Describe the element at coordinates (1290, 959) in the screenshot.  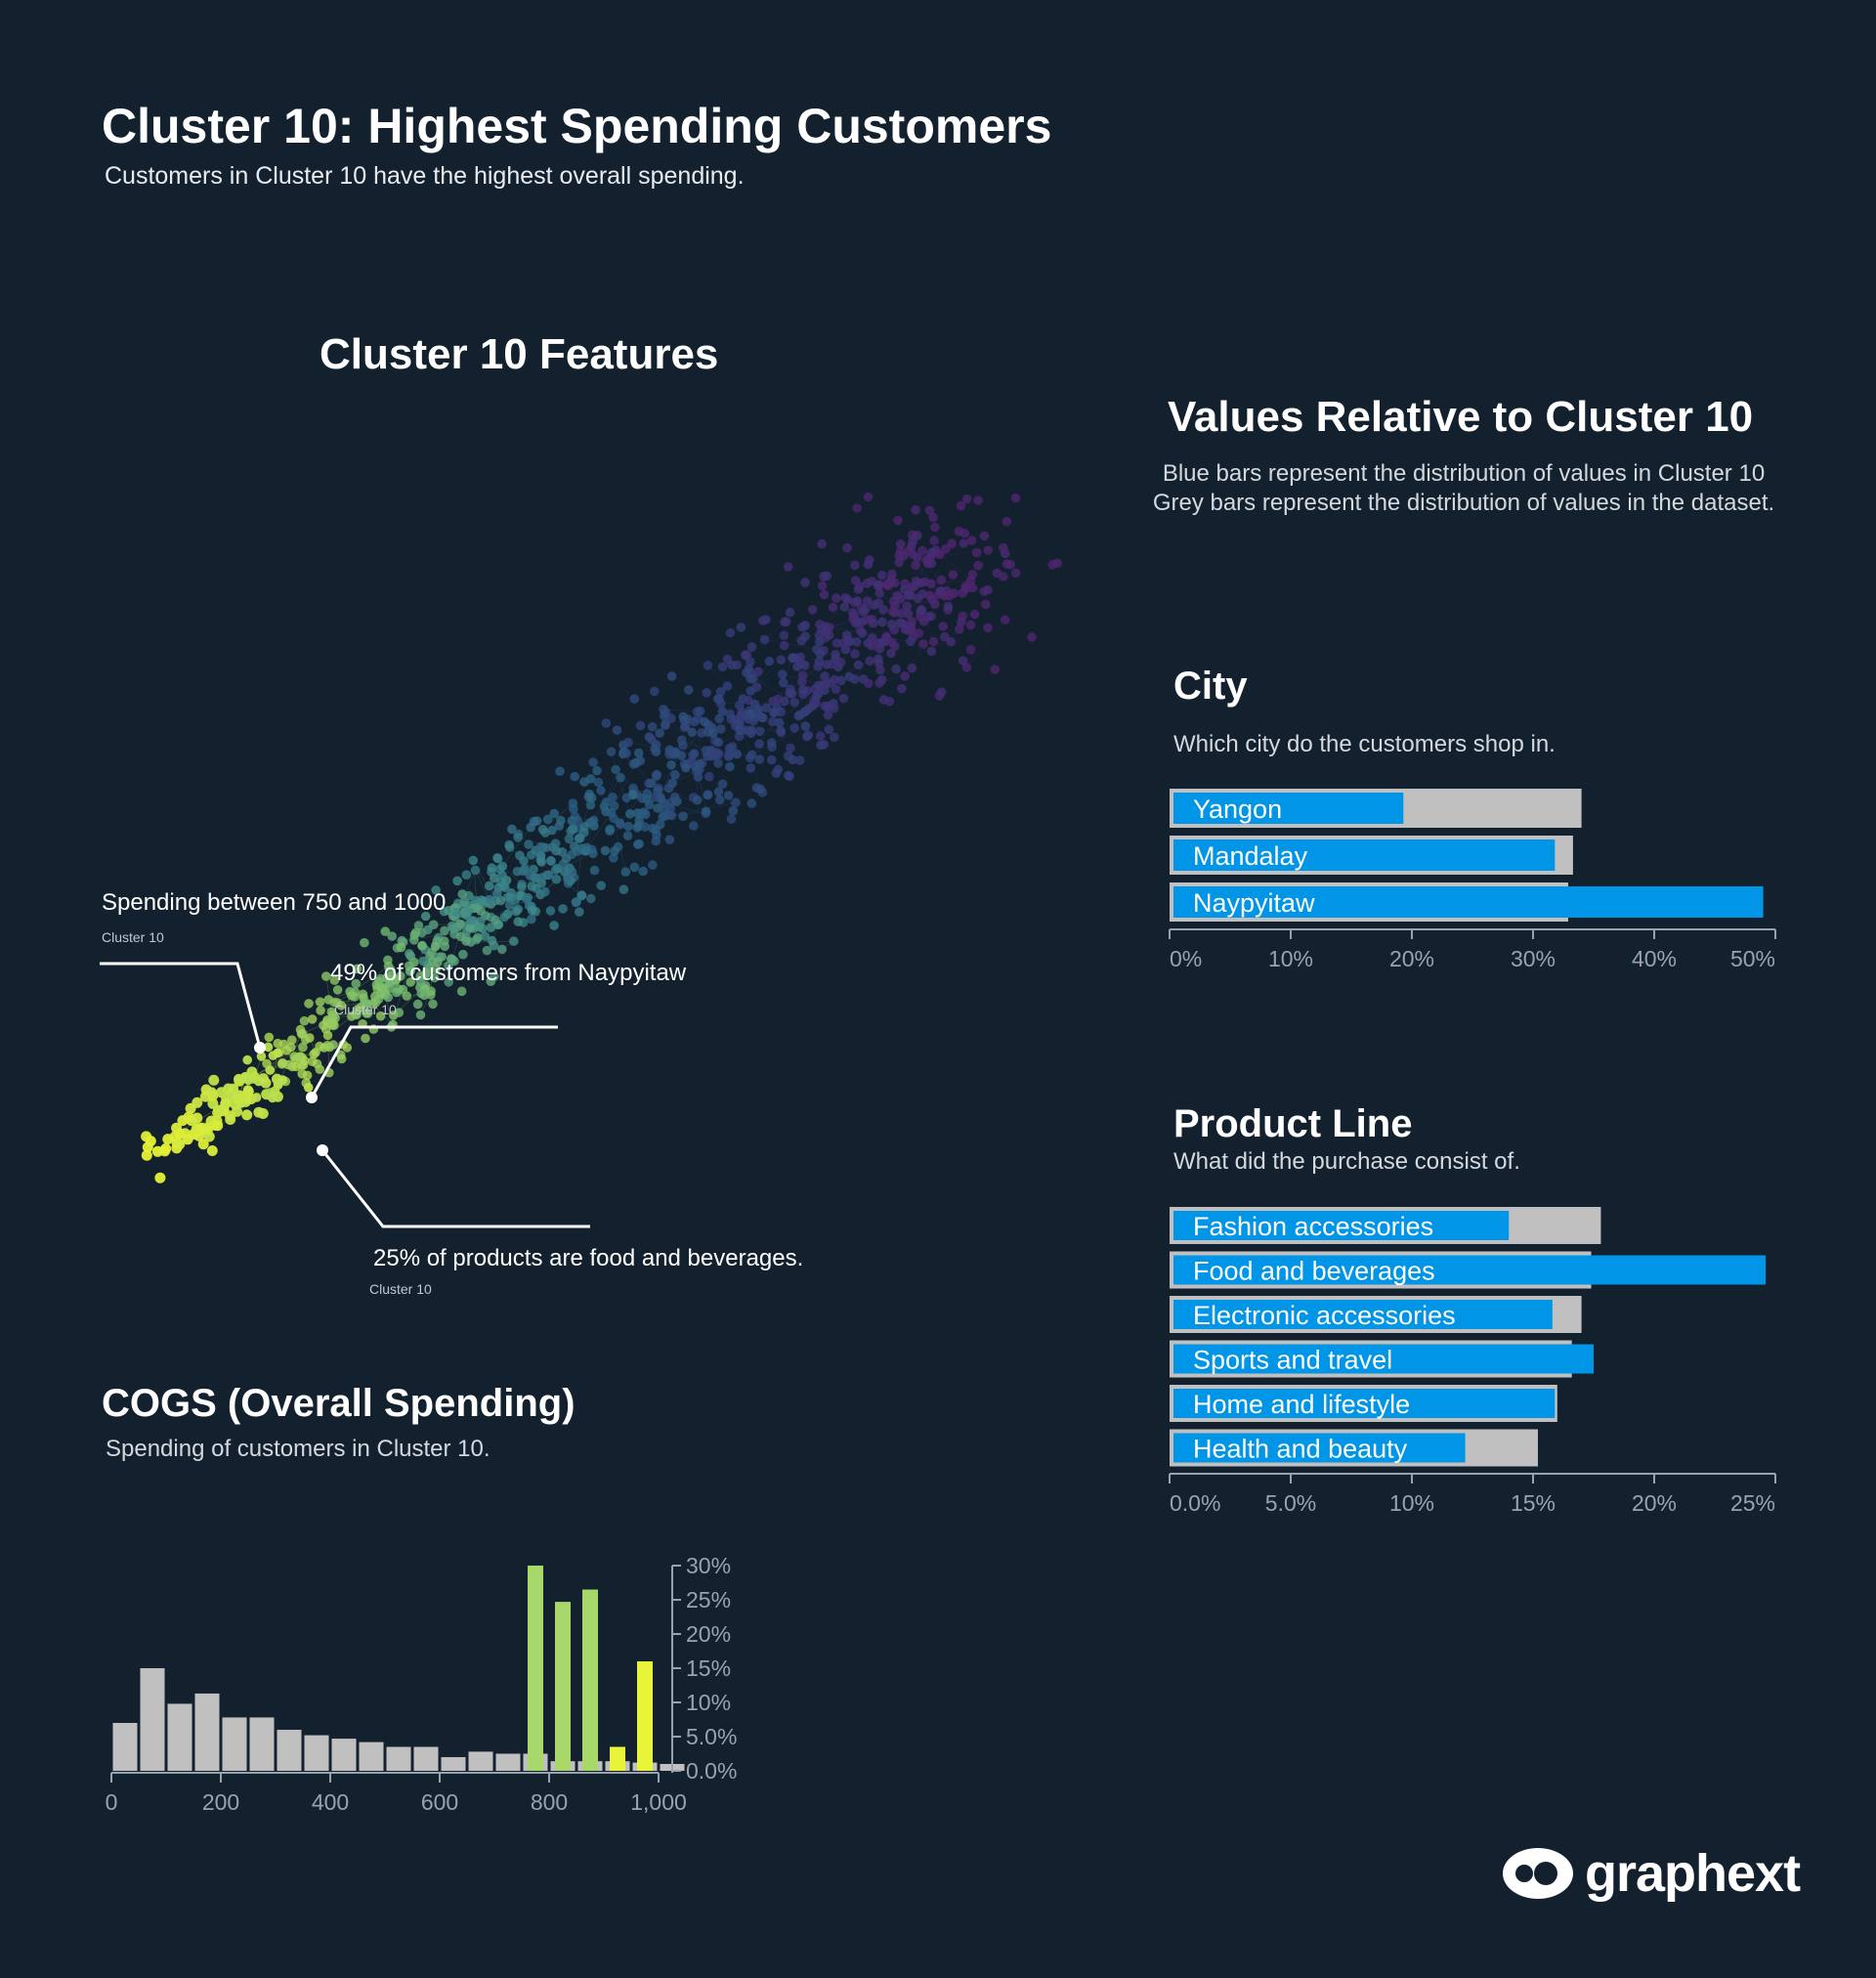
I see `x-tick-label-1: 10%` at that location.